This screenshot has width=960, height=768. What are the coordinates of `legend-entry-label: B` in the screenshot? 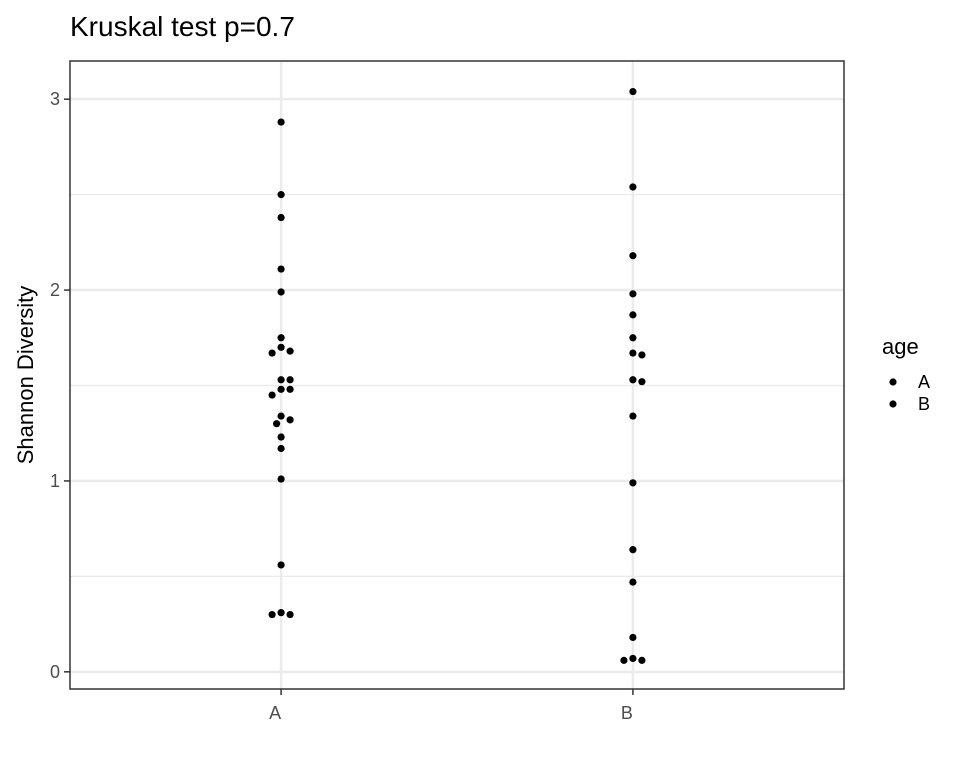 It's located at (924, 404).